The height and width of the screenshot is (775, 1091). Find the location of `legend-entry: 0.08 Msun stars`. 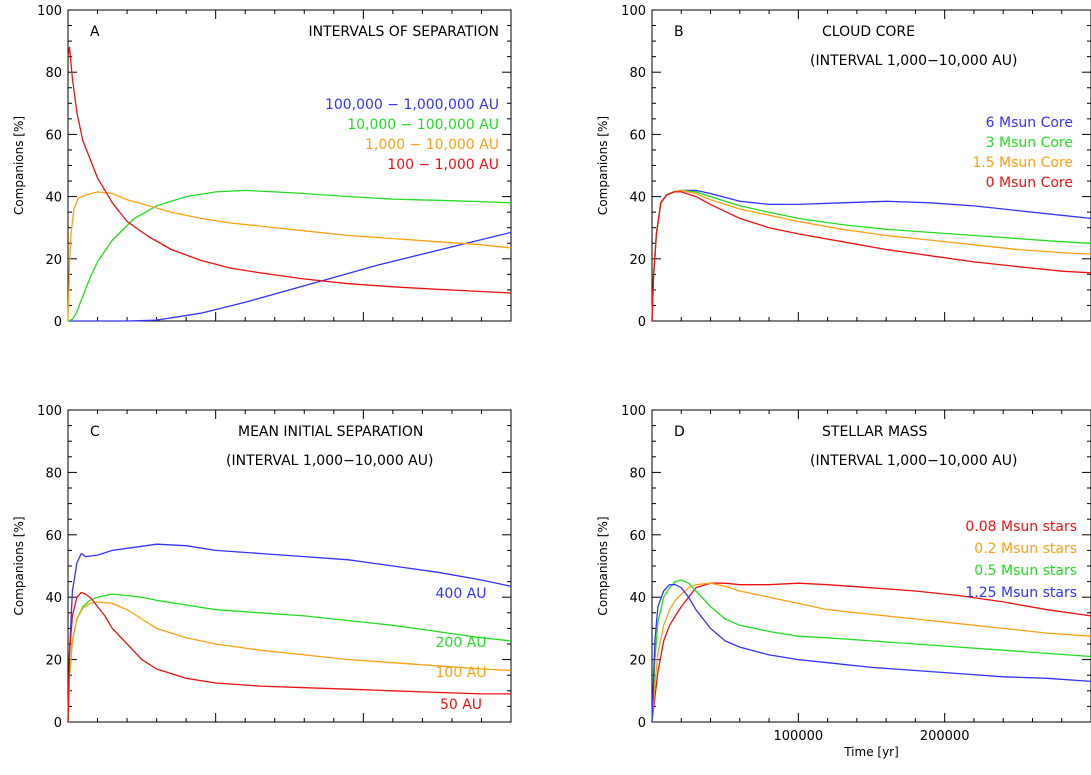

legend-entry: 0.08 Msun stars is located at coordinates (1021, 527).